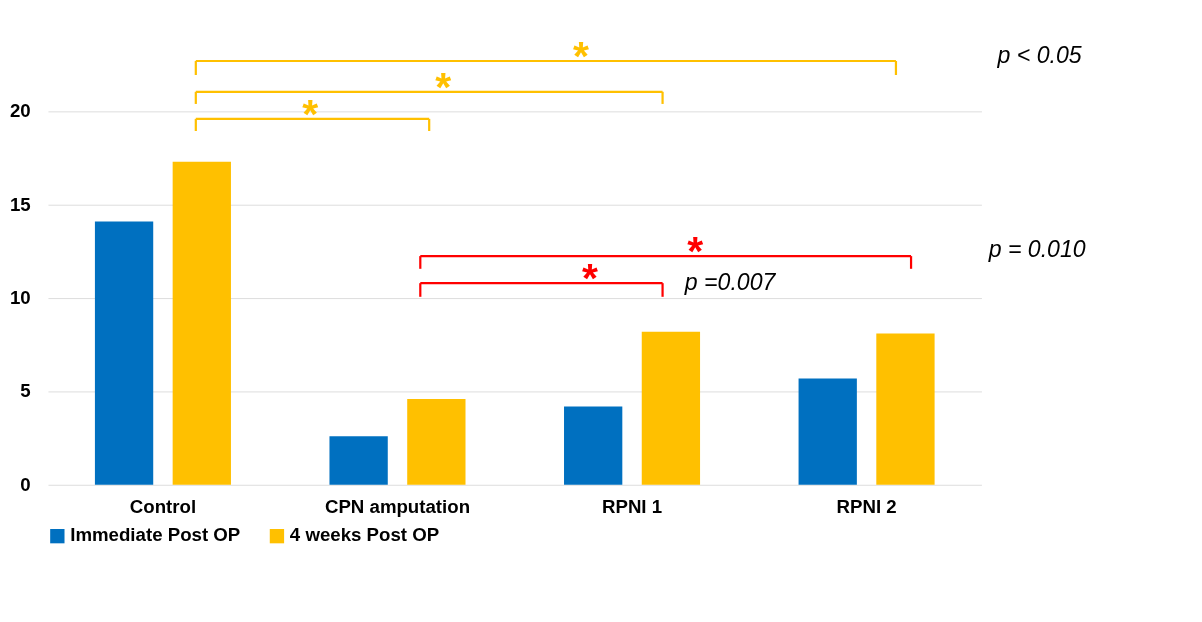 The image size is (1202, 622). I want to click on y-tick-label: 5, so click(25, 391).